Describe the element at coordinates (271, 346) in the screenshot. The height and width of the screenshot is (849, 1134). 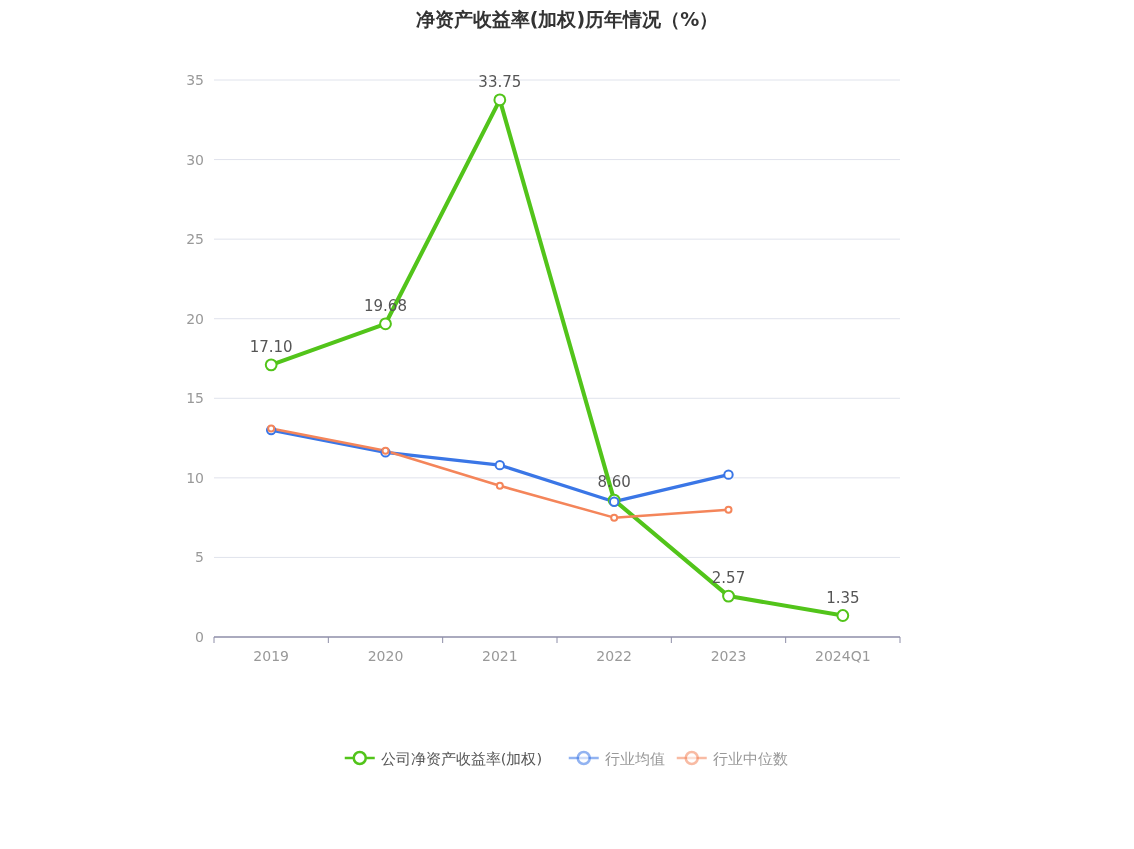
I see `data-label: 17.10` at that location.